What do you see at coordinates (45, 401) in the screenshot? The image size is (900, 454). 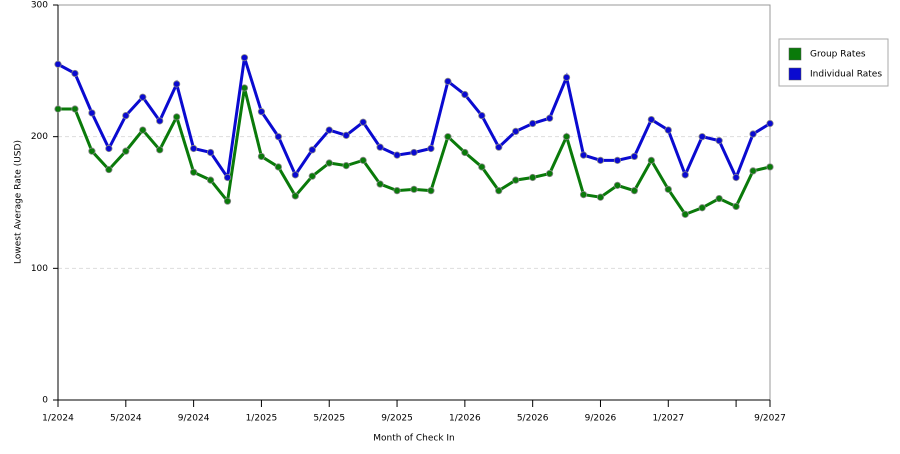 I see `y-tick-label: 0` at bounding box center [45, 401].